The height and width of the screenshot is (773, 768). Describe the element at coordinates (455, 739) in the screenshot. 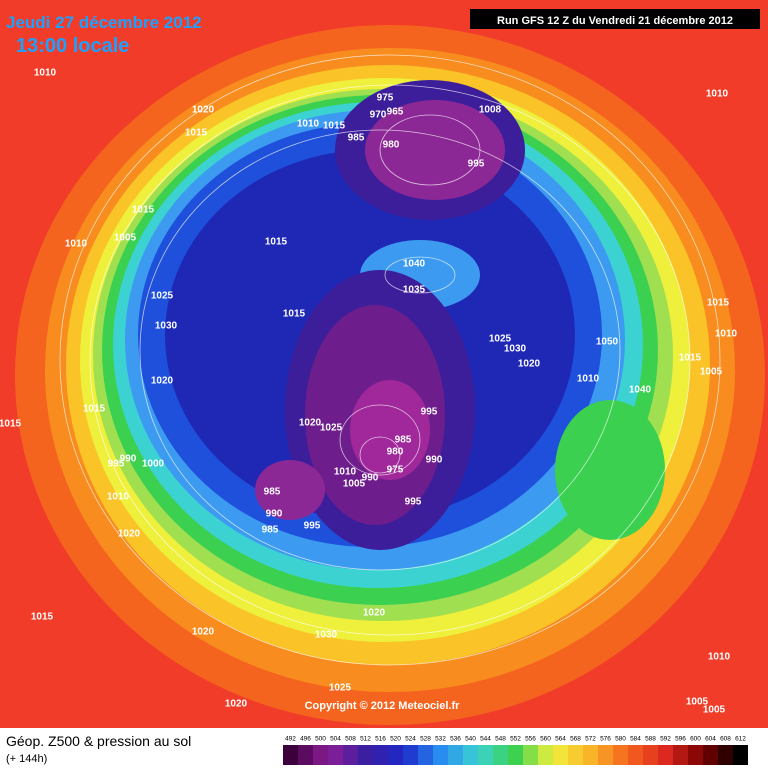

I see `scale-label: 536` at that location.